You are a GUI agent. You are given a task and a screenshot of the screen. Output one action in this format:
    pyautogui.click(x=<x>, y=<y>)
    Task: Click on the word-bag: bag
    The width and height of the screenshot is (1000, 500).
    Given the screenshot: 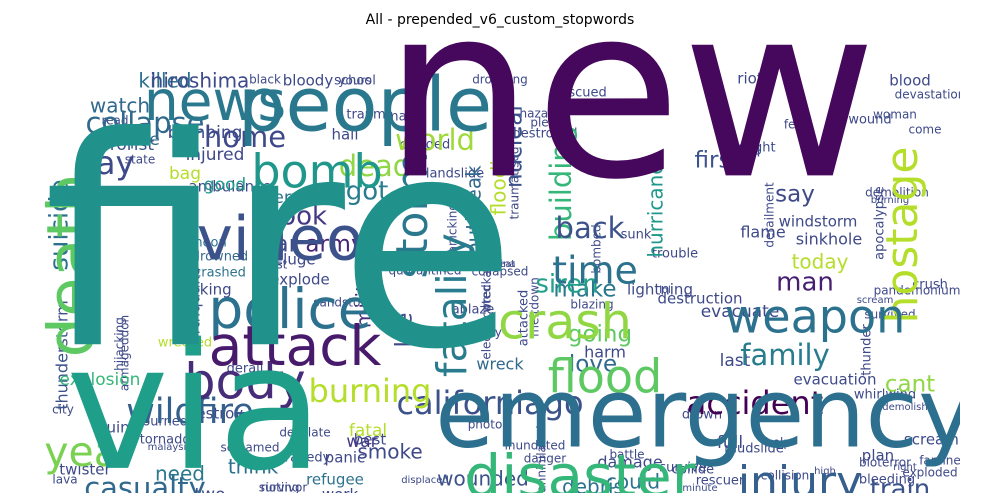 What is the action you would take?
    pyautogui.click(x=185, y=174)
    